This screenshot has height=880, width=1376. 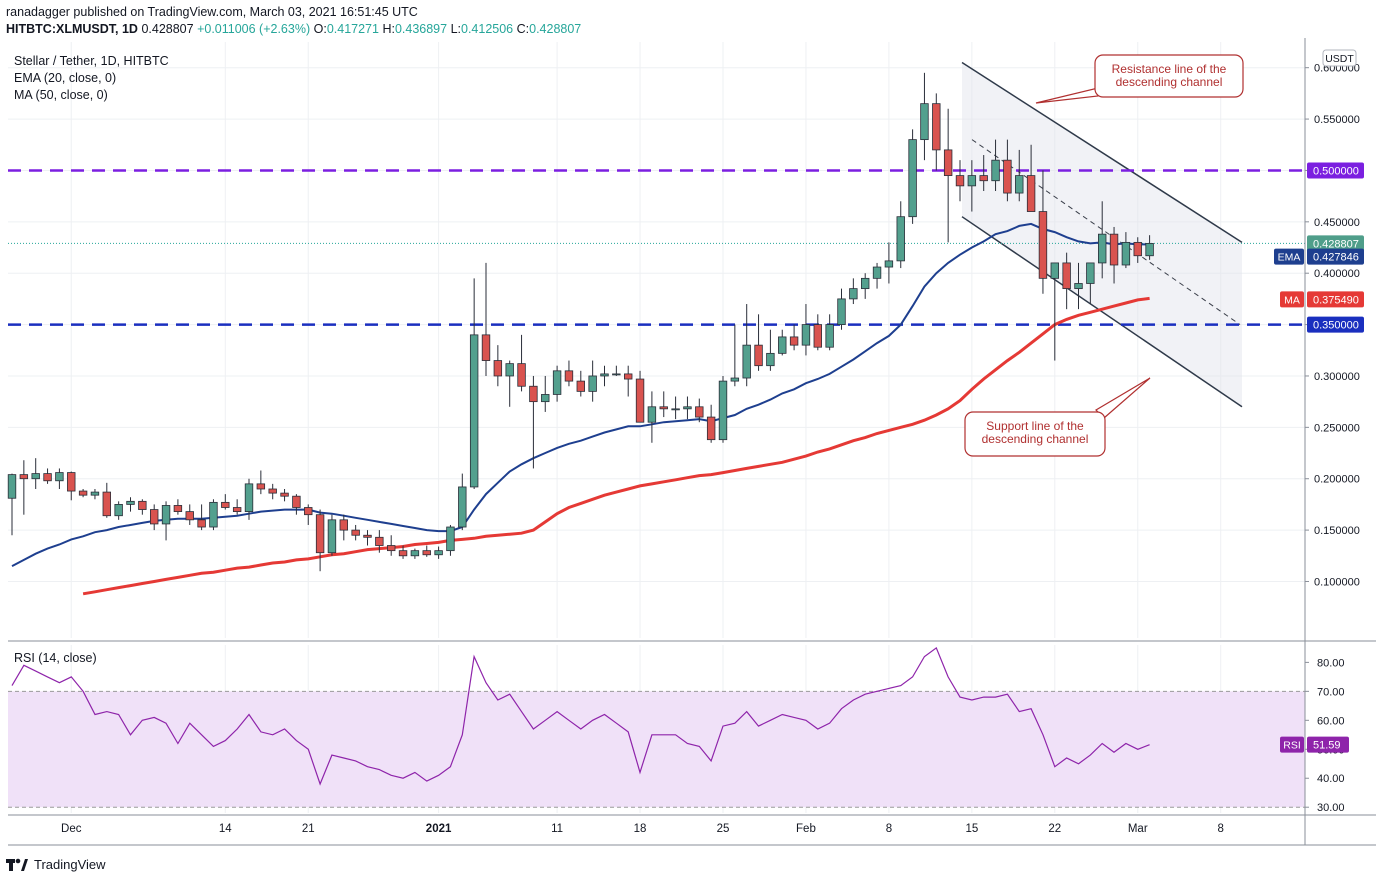 I want to click on high-label: H:, so click(x=388, y=29).